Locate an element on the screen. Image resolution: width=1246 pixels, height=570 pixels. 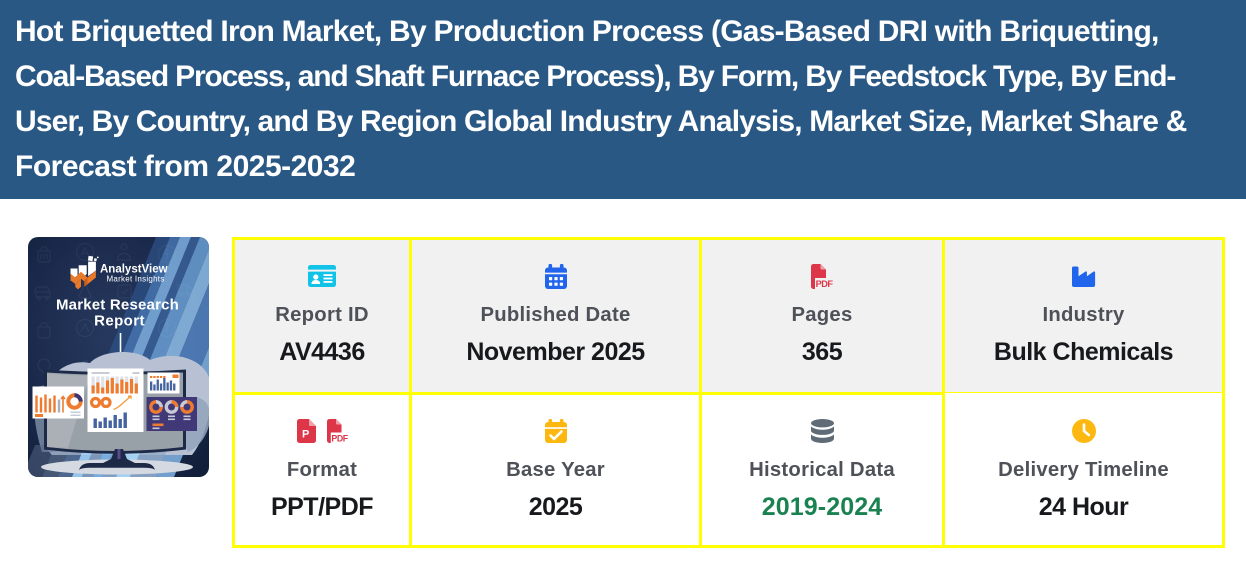
svg-text: P is located at coordinates (305, 435).